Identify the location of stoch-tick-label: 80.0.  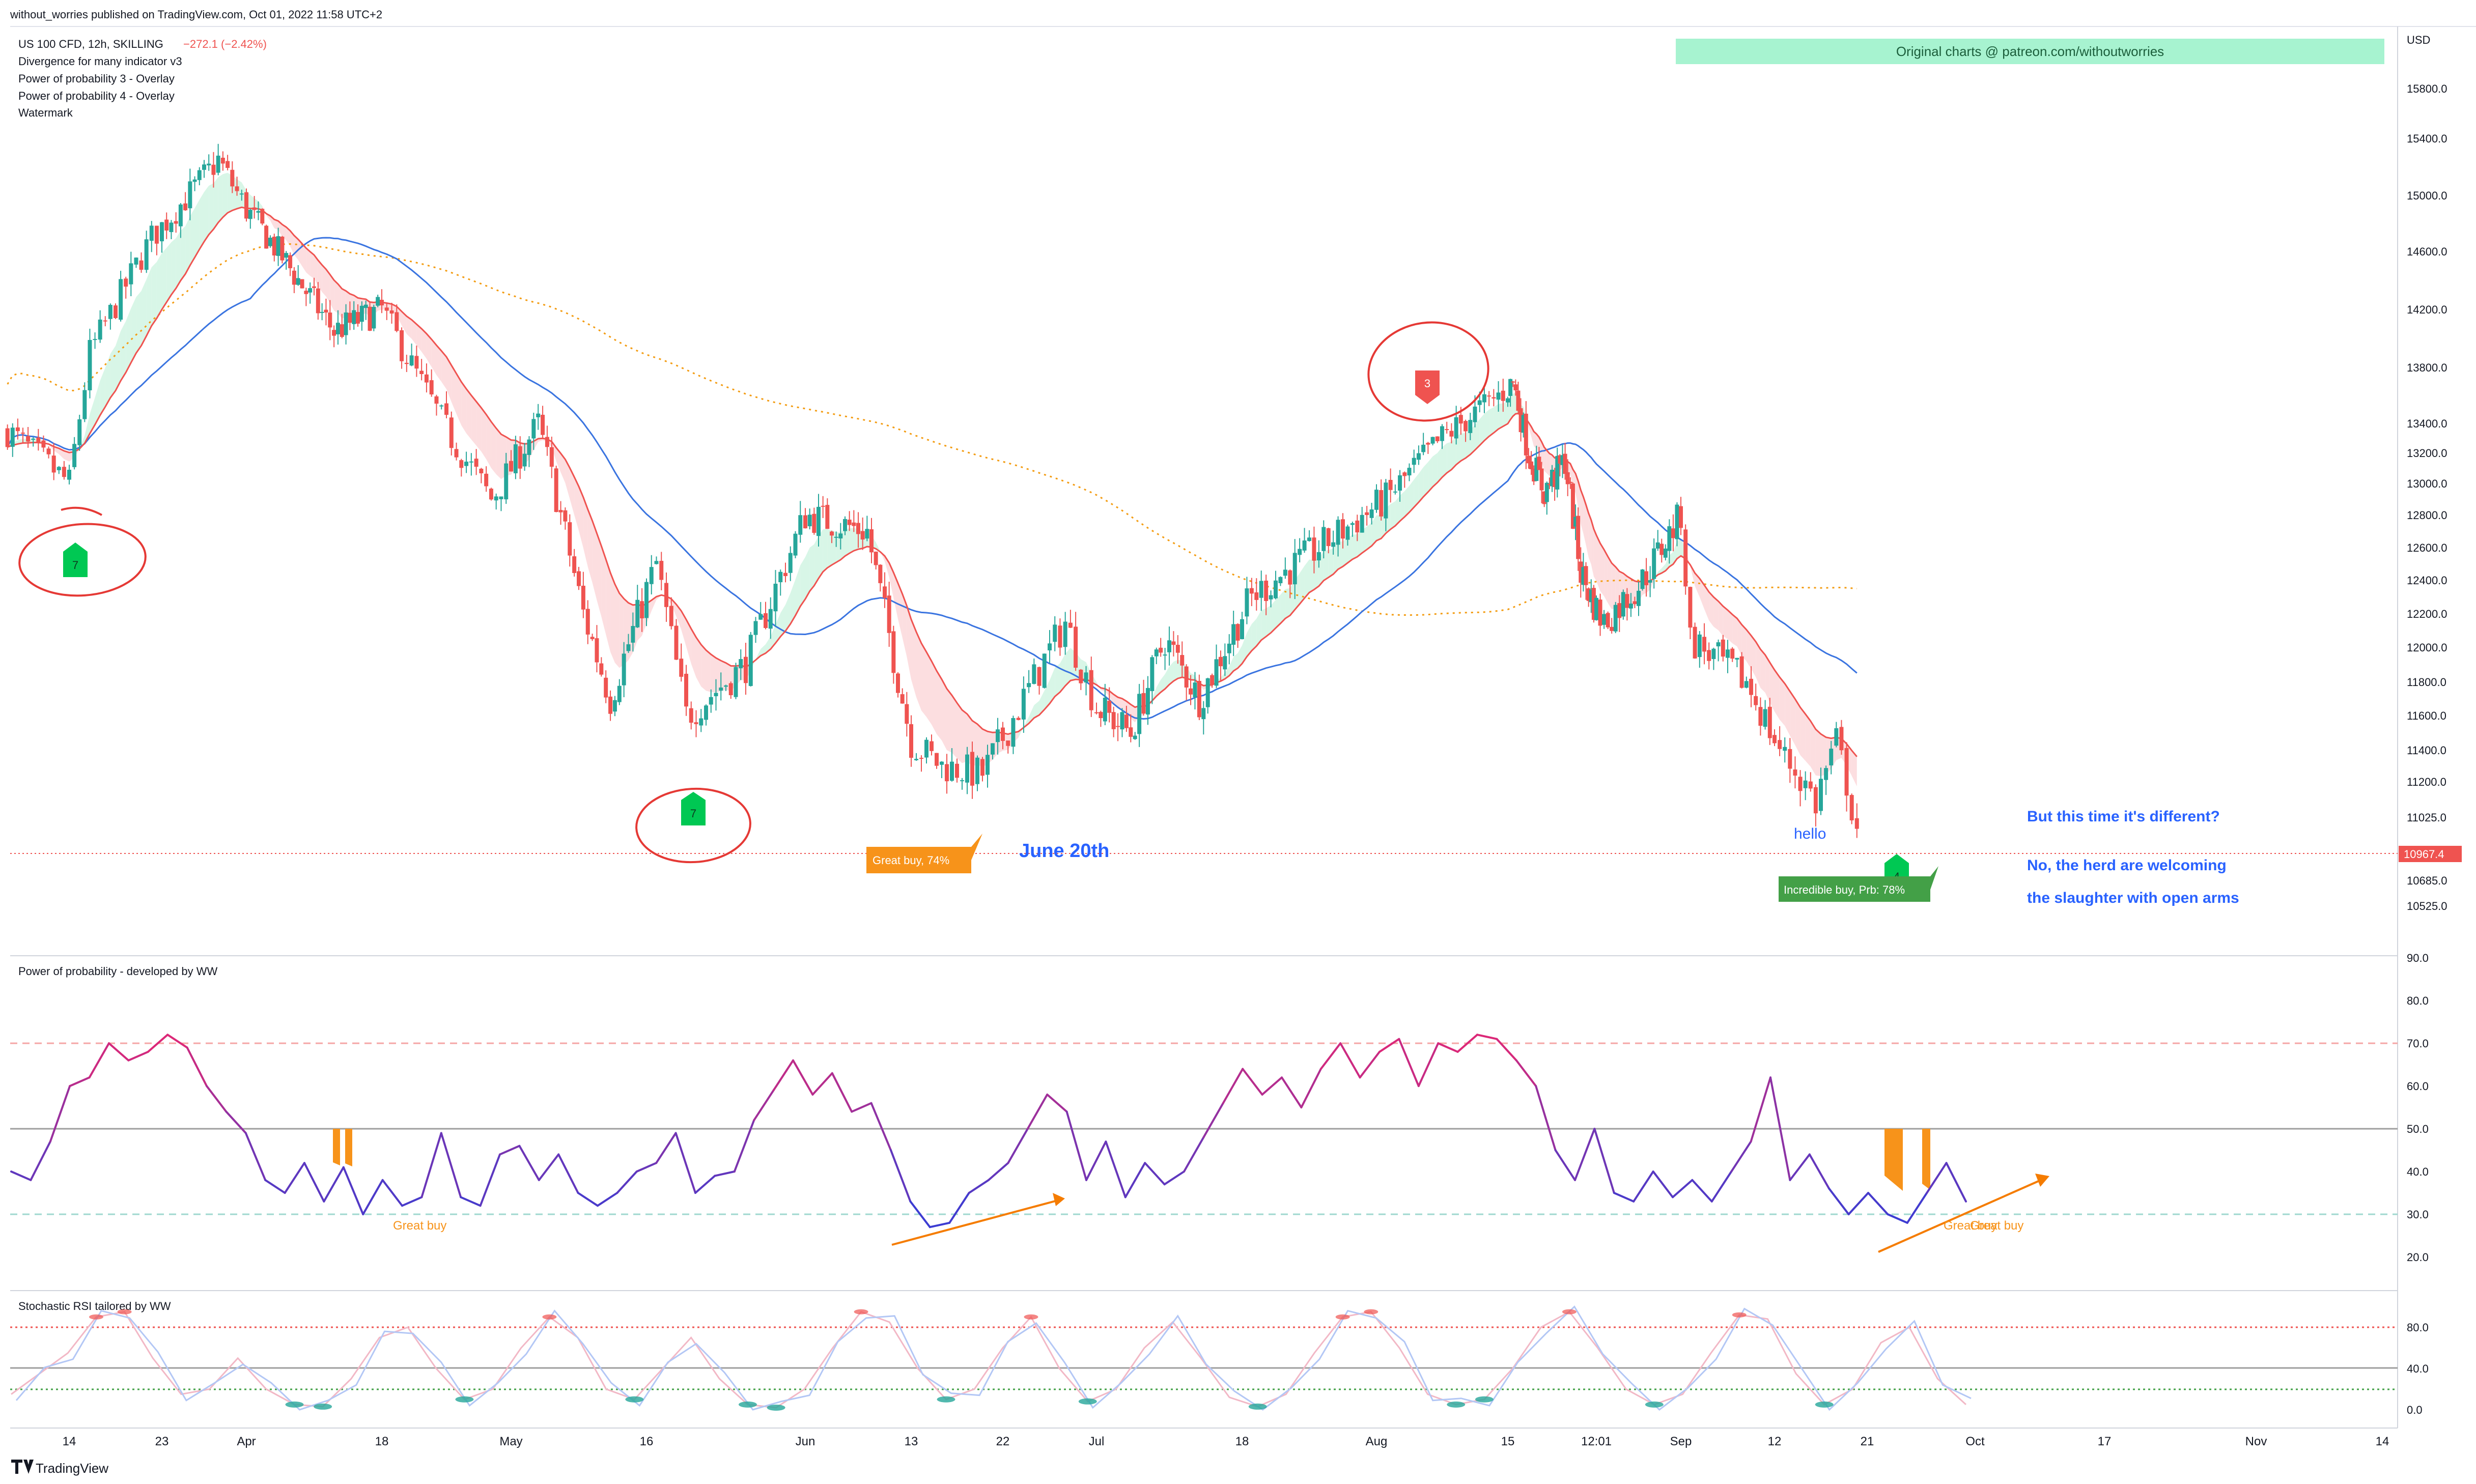
(2418, 1327).